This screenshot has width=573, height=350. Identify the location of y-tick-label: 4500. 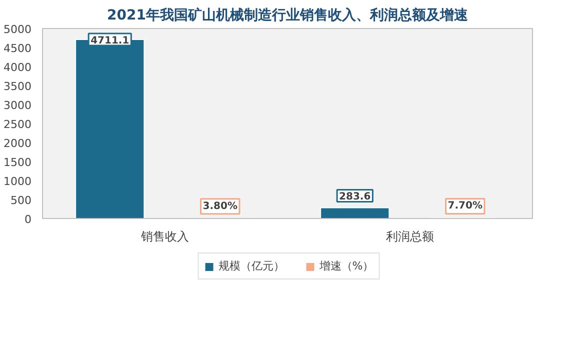
(18, 48).